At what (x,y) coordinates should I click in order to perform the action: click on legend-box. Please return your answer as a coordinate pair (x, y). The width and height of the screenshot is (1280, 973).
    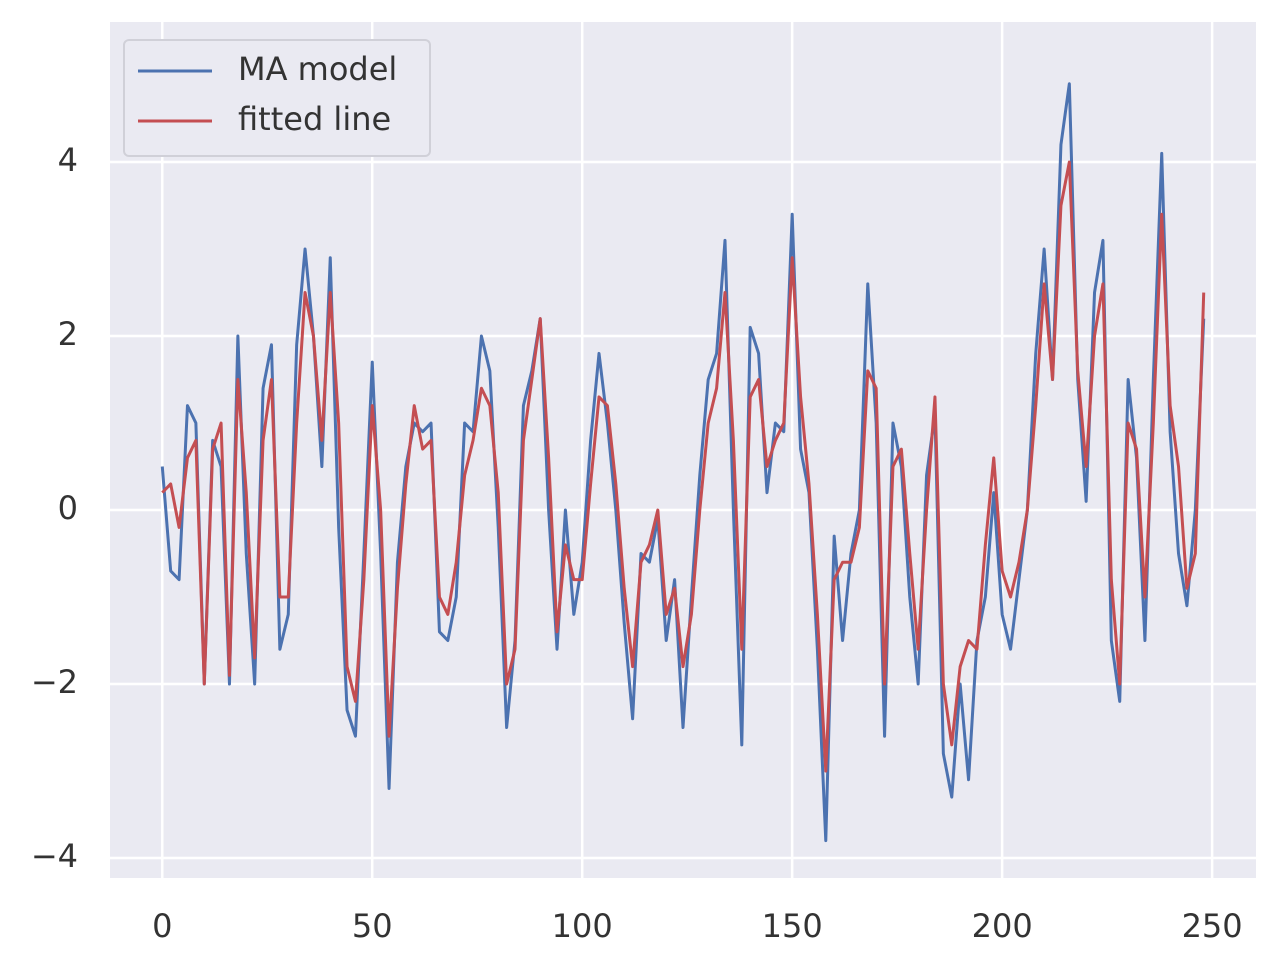
    Looking at the image, I should click on (277, 98).